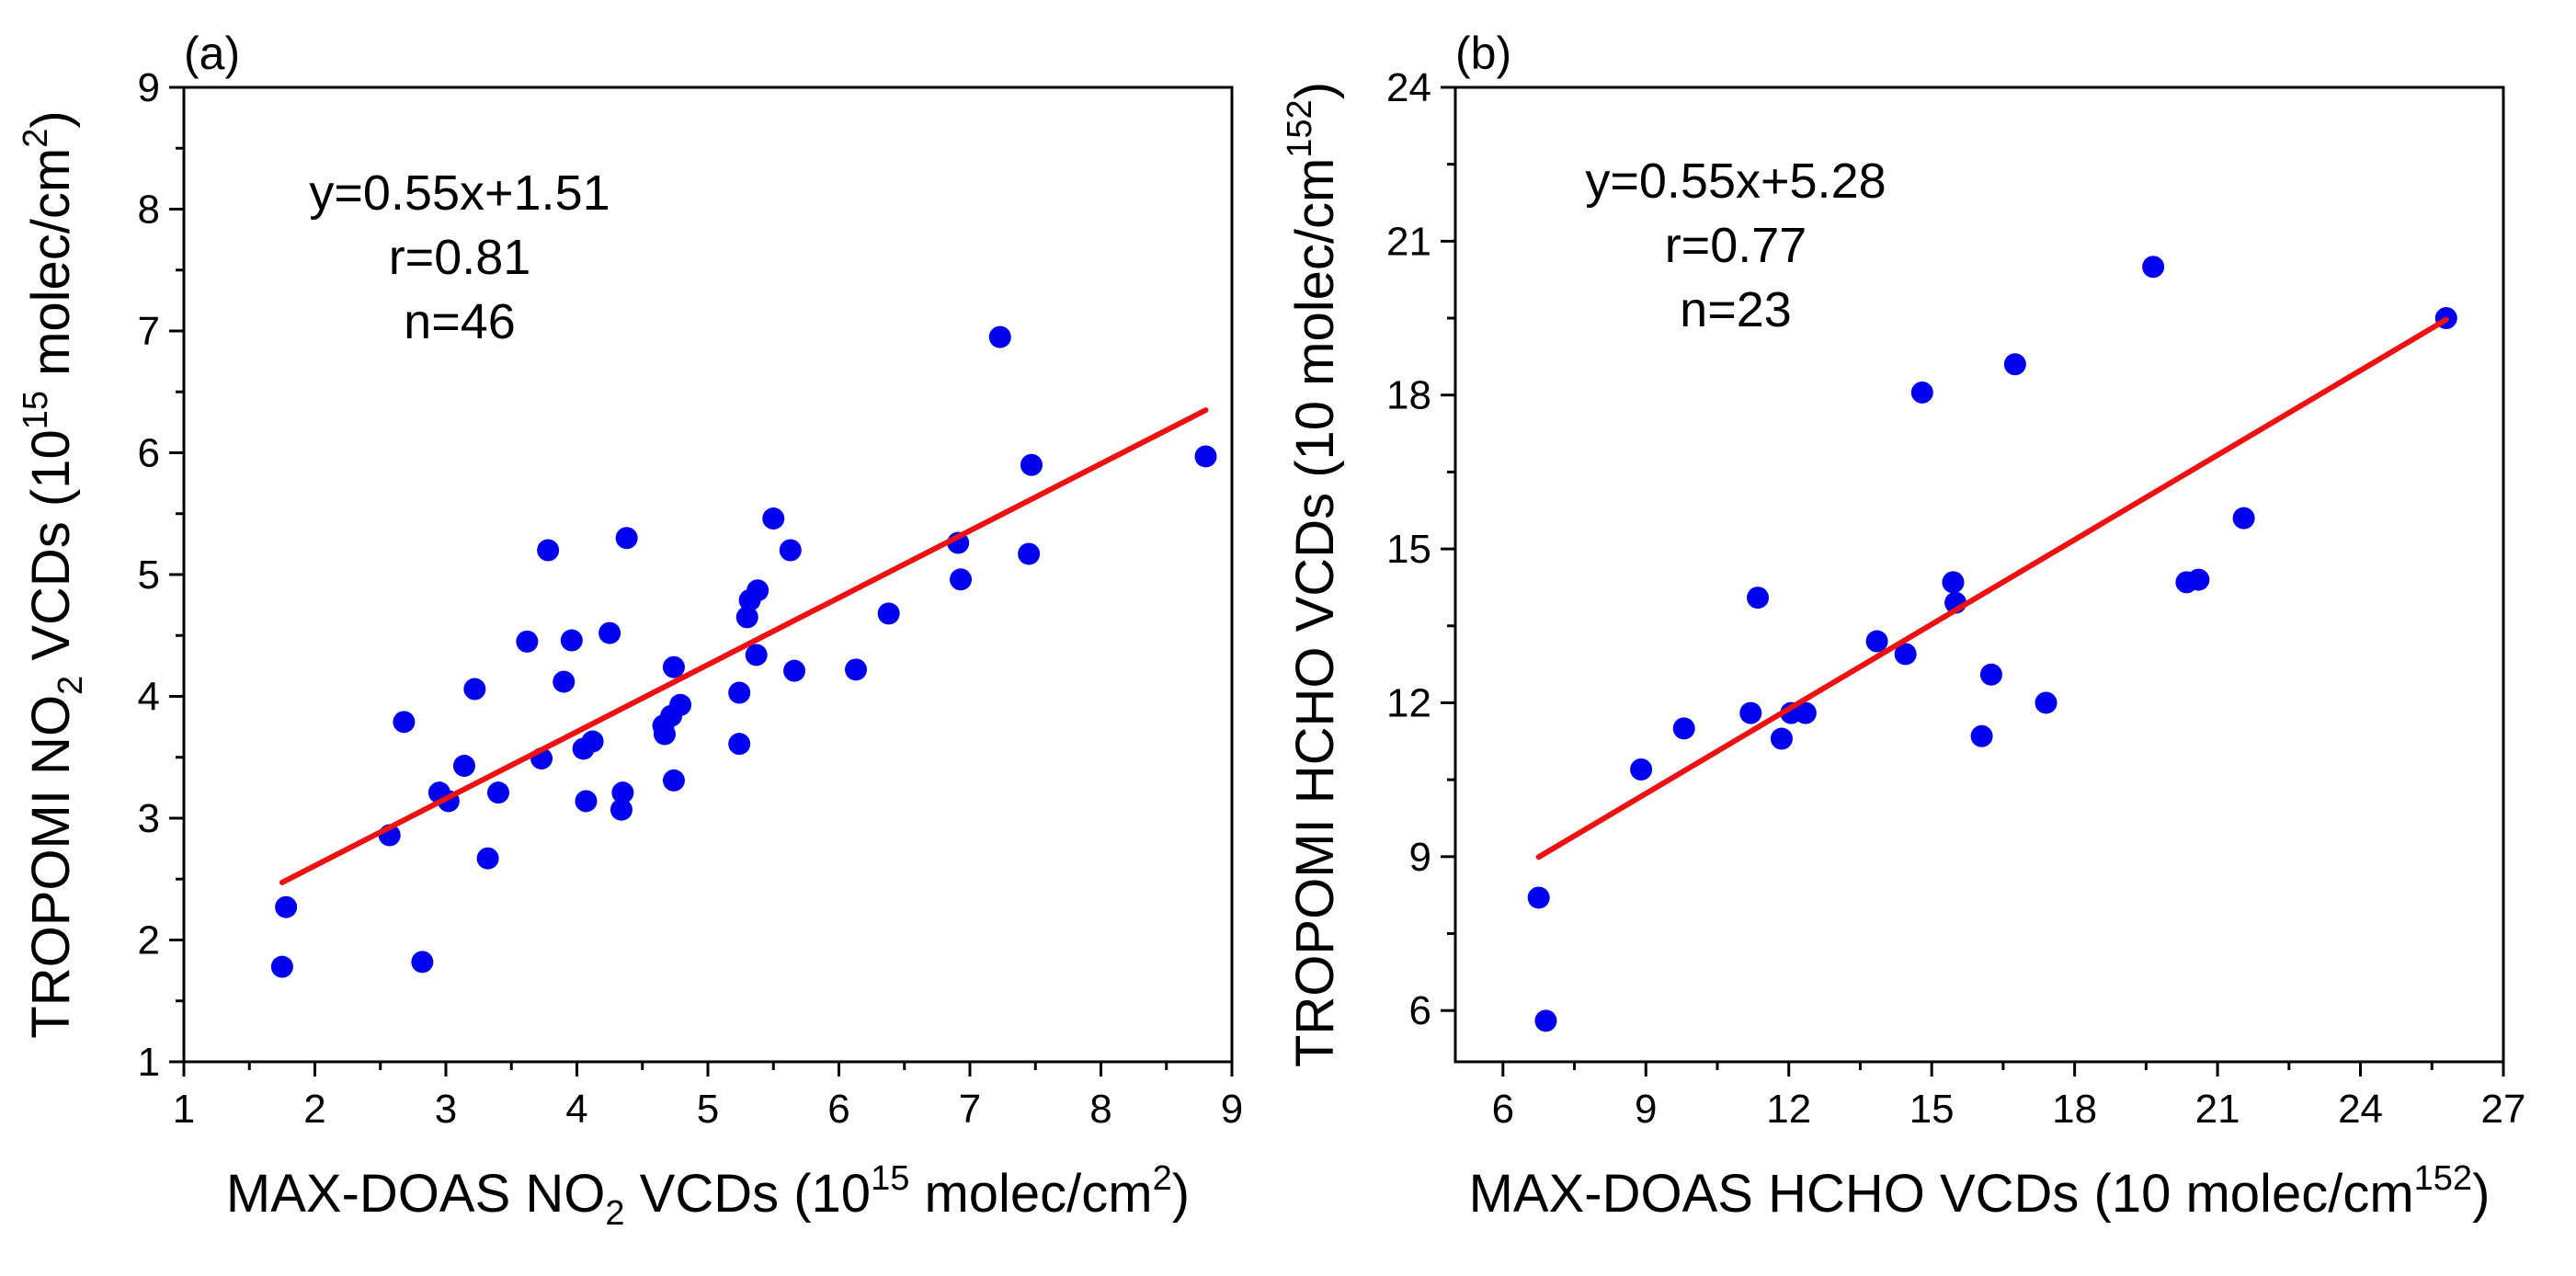  What do you see at coordinates (708, 1196) in the screenshot?
I see `x-axis-title: MAX-DOAS NO2 VCDs (1015 molec/cm2)` at bounding box center [708, 1196].